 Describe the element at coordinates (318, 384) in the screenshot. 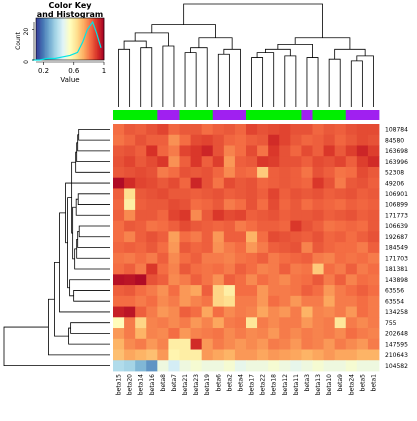

I see `column-label: beta13` at that location.